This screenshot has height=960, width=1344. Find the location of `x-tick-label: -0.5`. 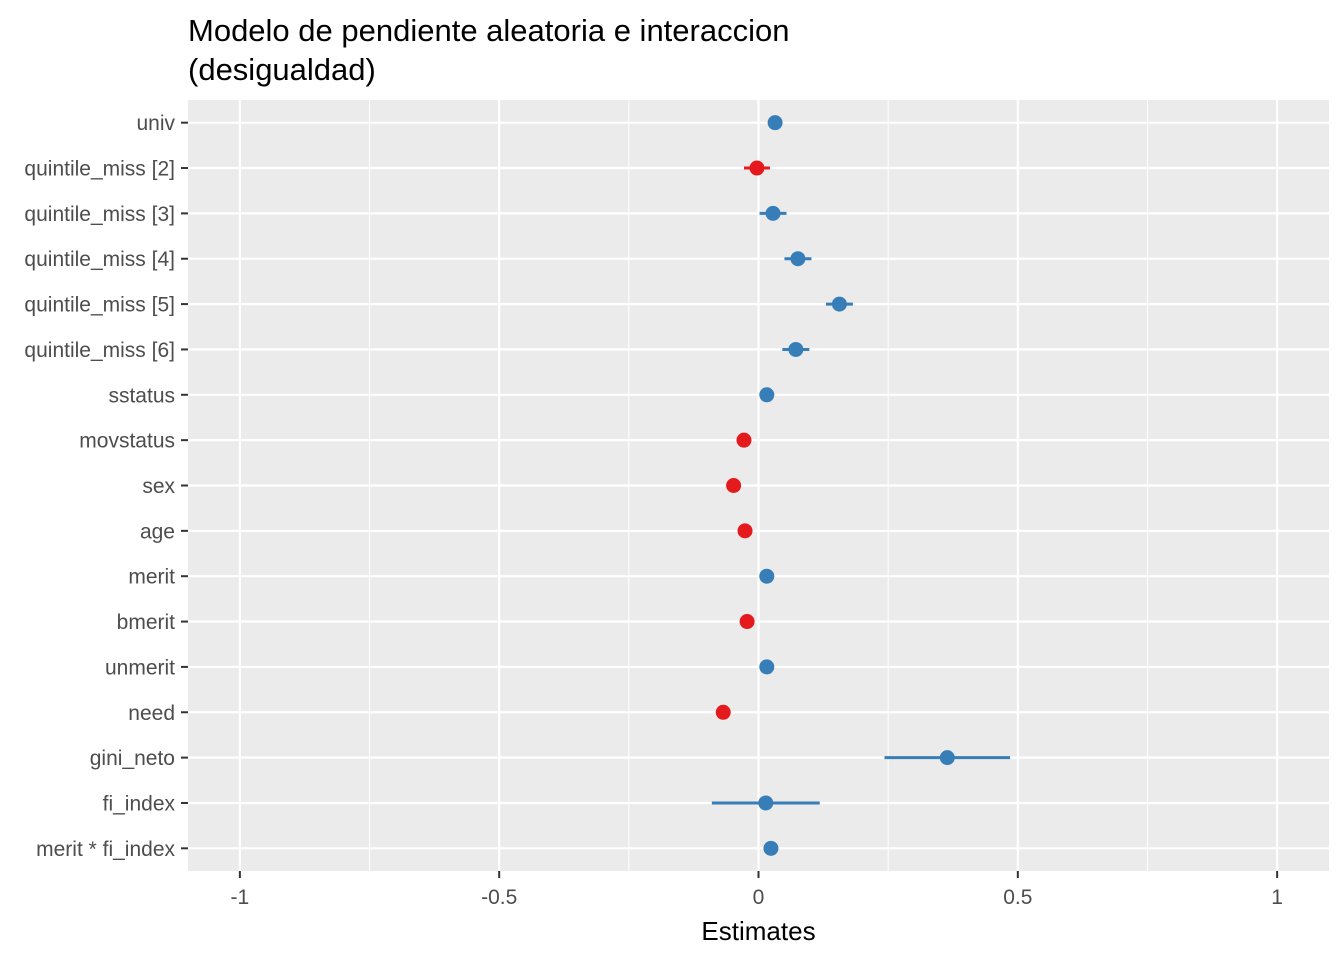

x-tick-label: -0.5 is located at coordinates (499, 897).